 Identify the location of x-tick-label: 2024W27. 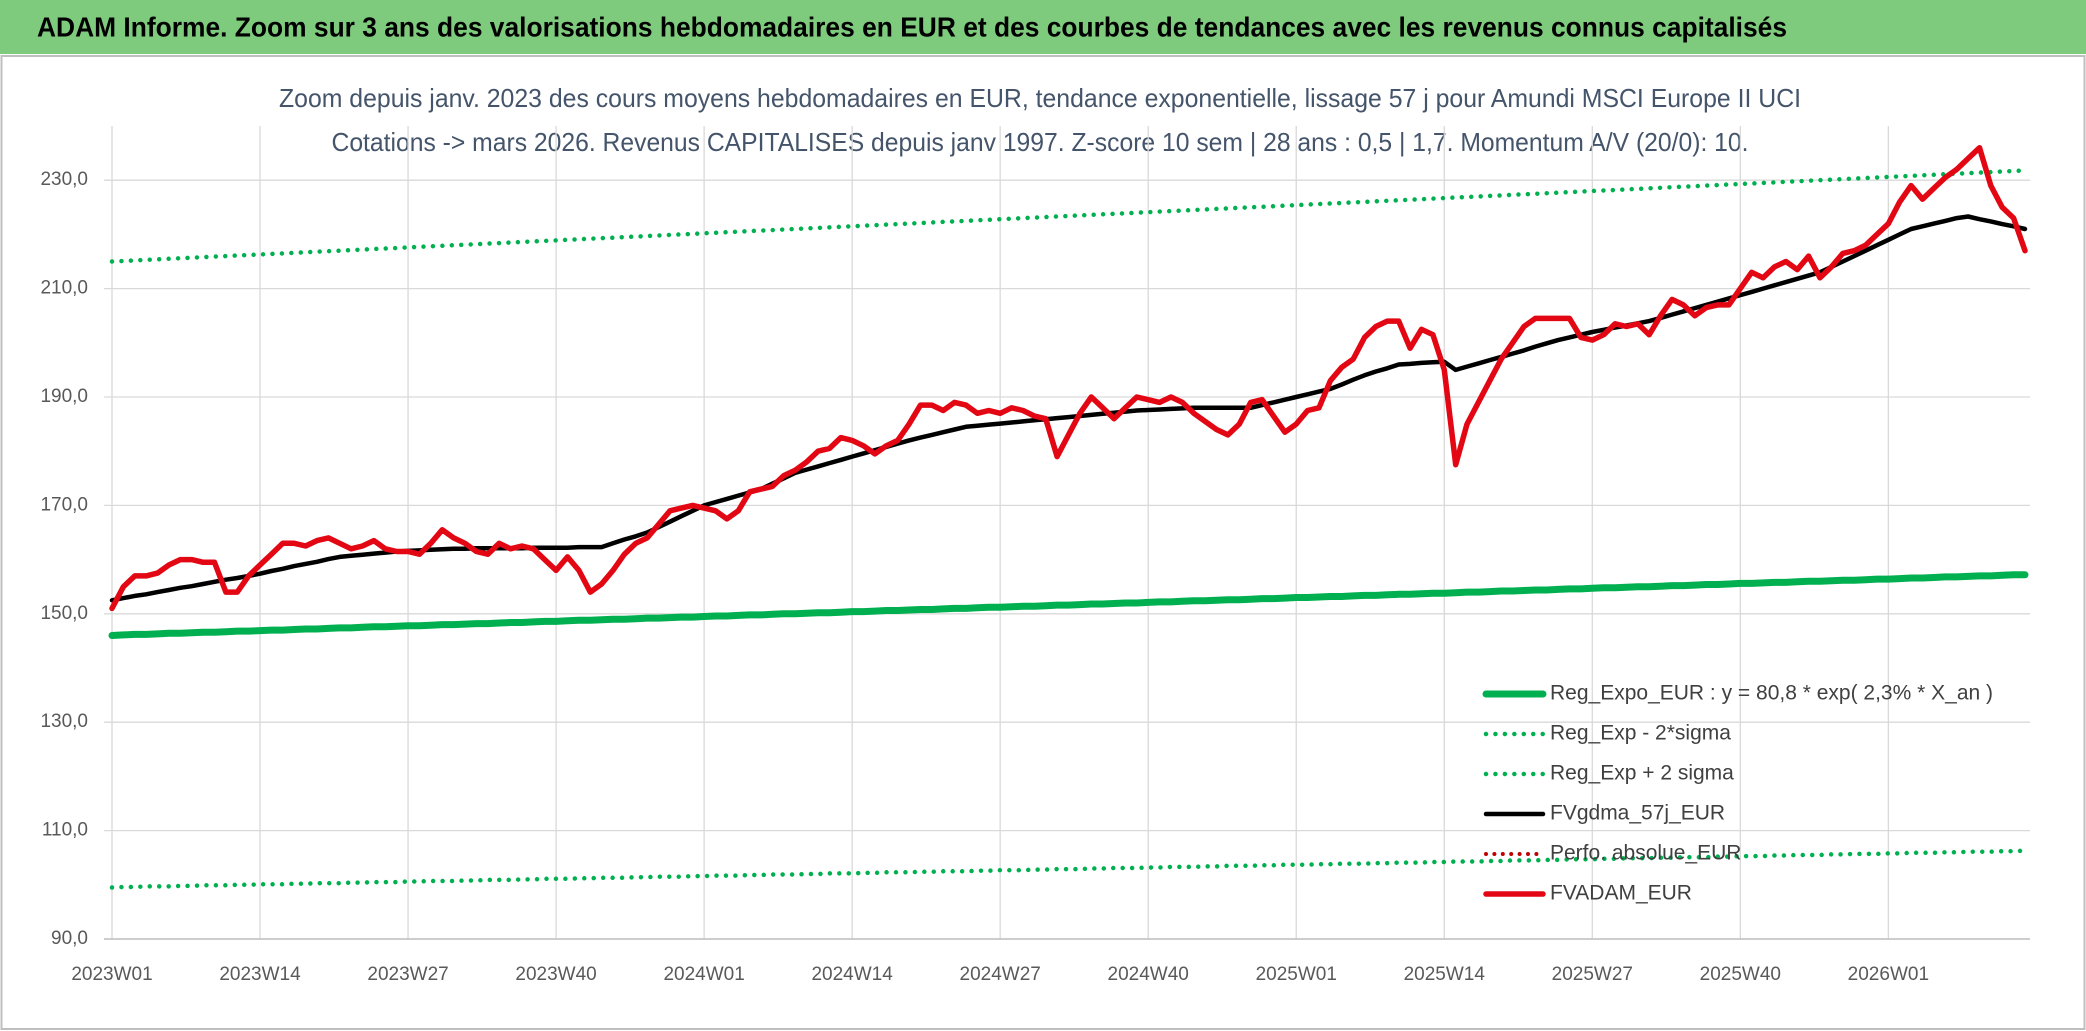
(1000, 974).